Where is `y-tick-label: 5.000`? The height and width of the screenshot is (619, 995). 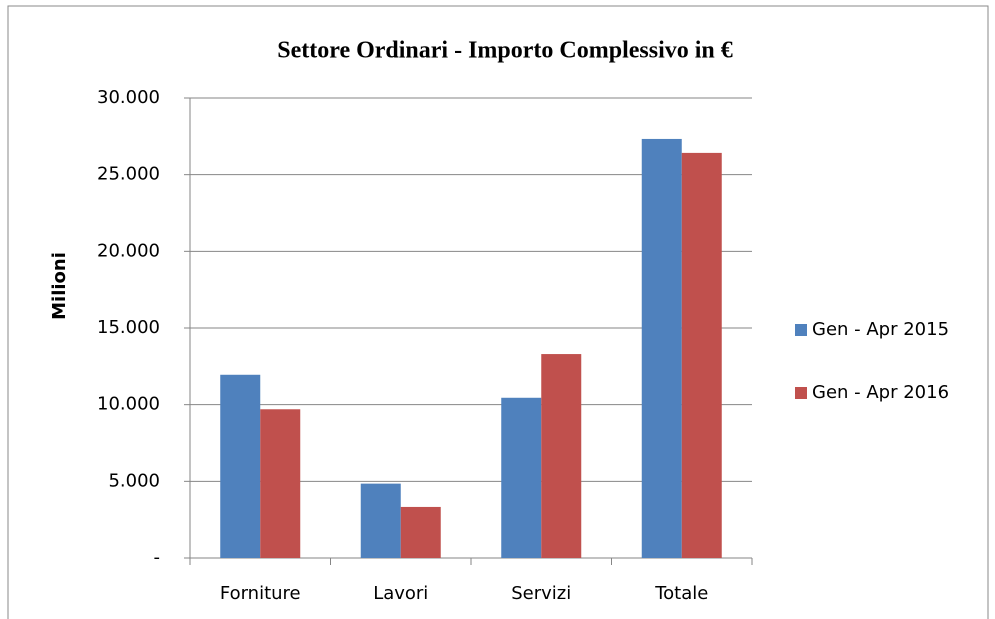 y-tick-label: 5.000 is located at coordinates (134, 480).